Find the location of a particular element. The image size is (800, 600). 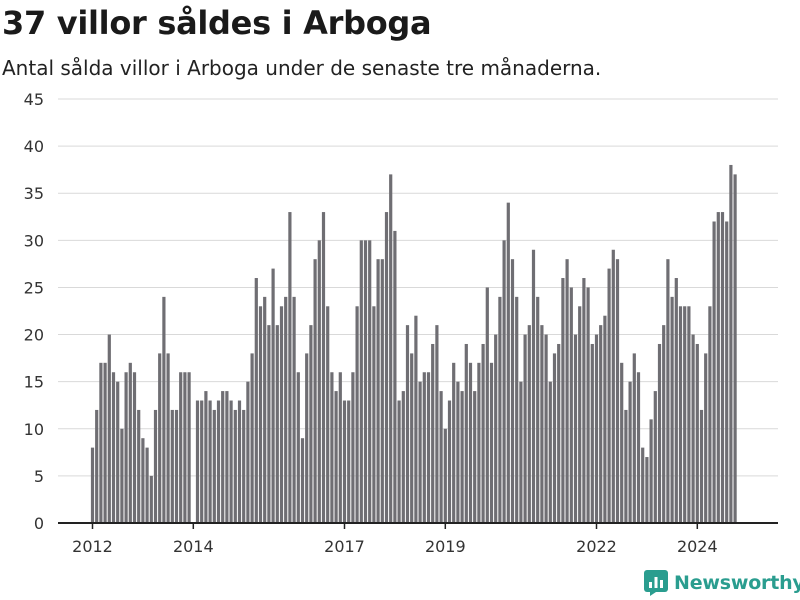

x-tick-label: 2017 is located at coordinates (344, 546).